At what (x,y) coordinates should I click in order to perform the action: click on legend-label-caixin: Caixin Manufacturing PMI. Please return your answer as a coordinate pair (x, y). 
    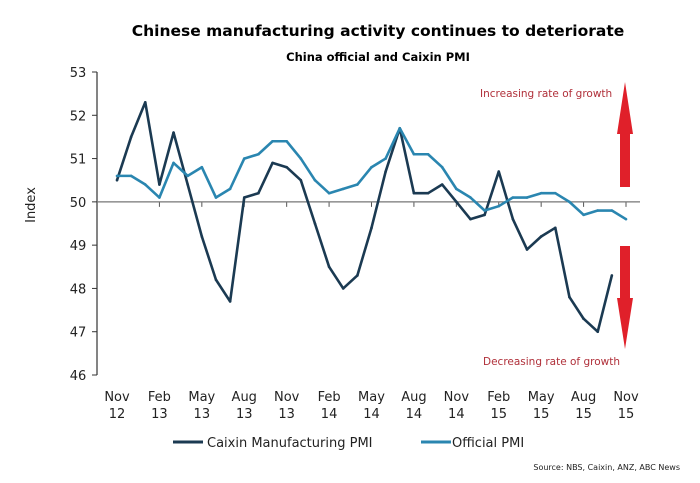
    Looking at the image, I should click on (290, 443).